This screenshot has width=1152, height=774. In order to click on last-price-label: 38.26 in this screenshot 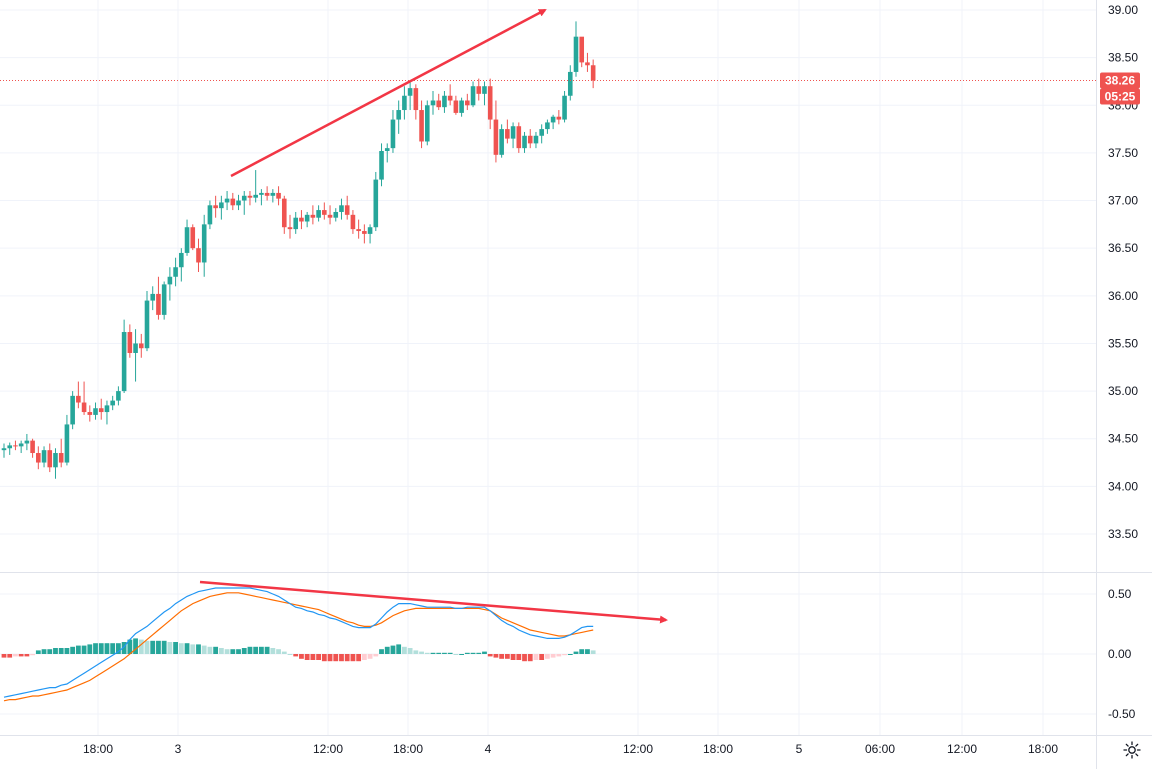, I will do `click(1120, 81)`.